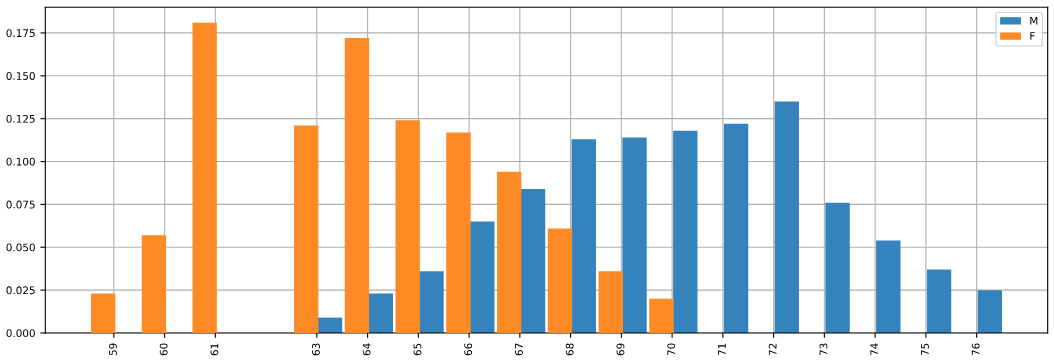 Image resolution: width=1054 pixels, height=360 pixels. Describe the element at coordinates (519, 349) in the screenshot. I see `x-tick-label: 67` at that location.